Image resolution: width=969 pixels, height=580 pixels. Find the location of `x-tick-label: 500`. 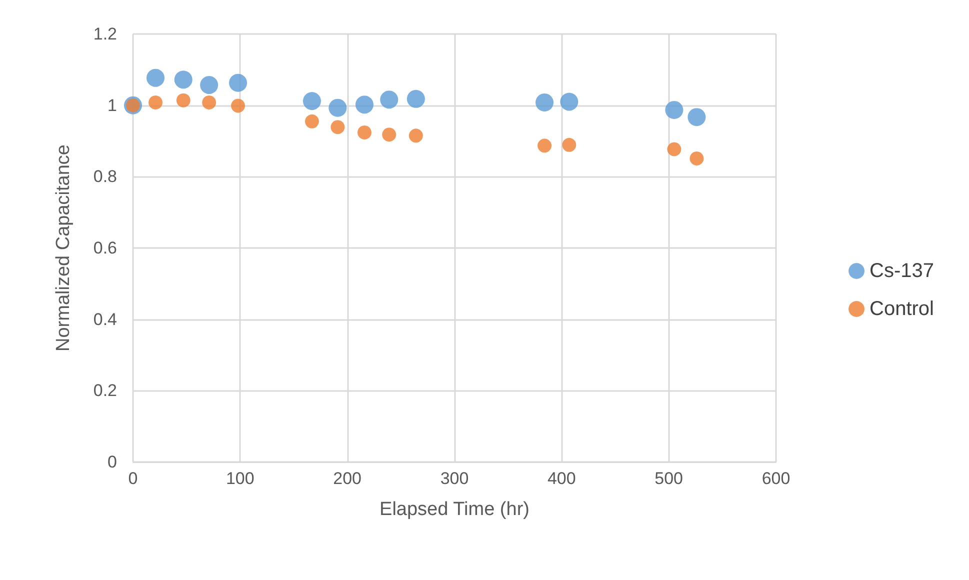

x-tick-label: 500 is located at coordinates (669, 478).